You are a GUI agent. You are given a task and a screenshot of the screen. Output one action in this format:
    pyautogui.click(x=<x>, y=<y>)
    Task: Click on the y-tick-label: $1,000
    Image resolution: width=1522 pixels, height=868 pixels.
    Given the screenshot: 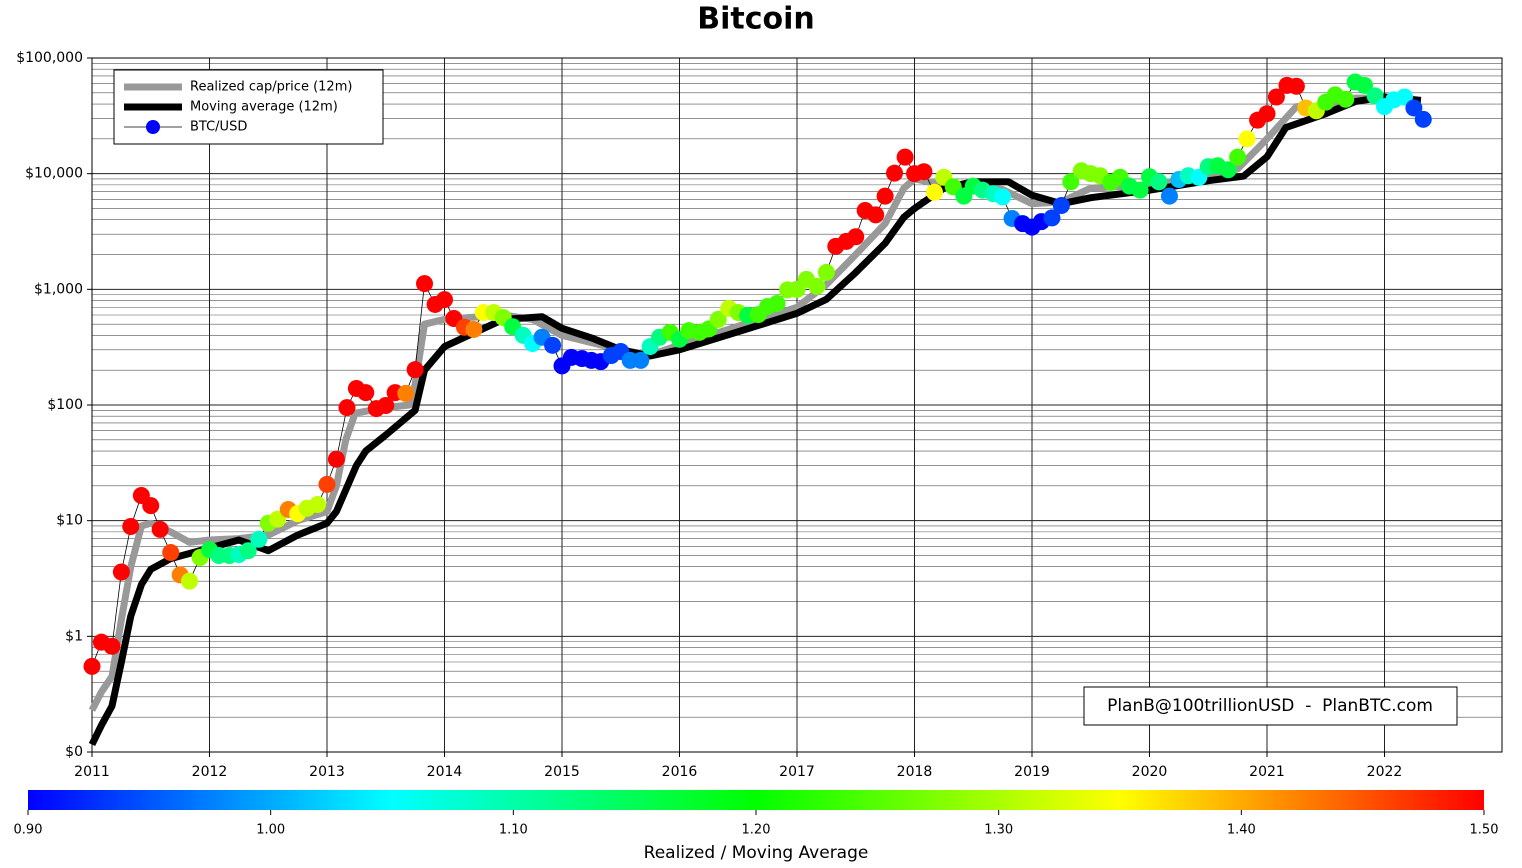 What is the action you would take?
    pyautogui.click(x=58, y=289)
    